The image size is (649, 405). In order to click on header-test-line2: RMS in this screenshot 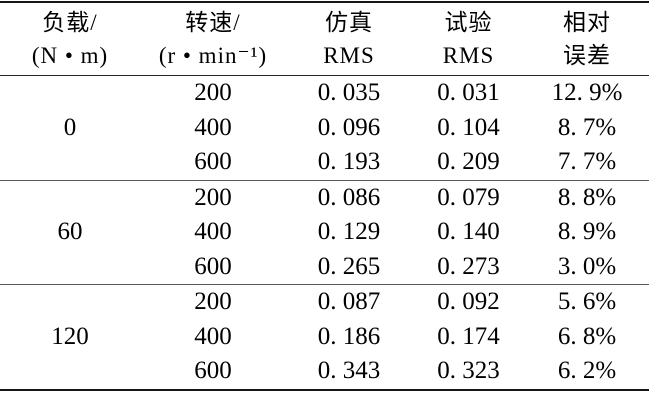, I will do `click(468, 55)`.